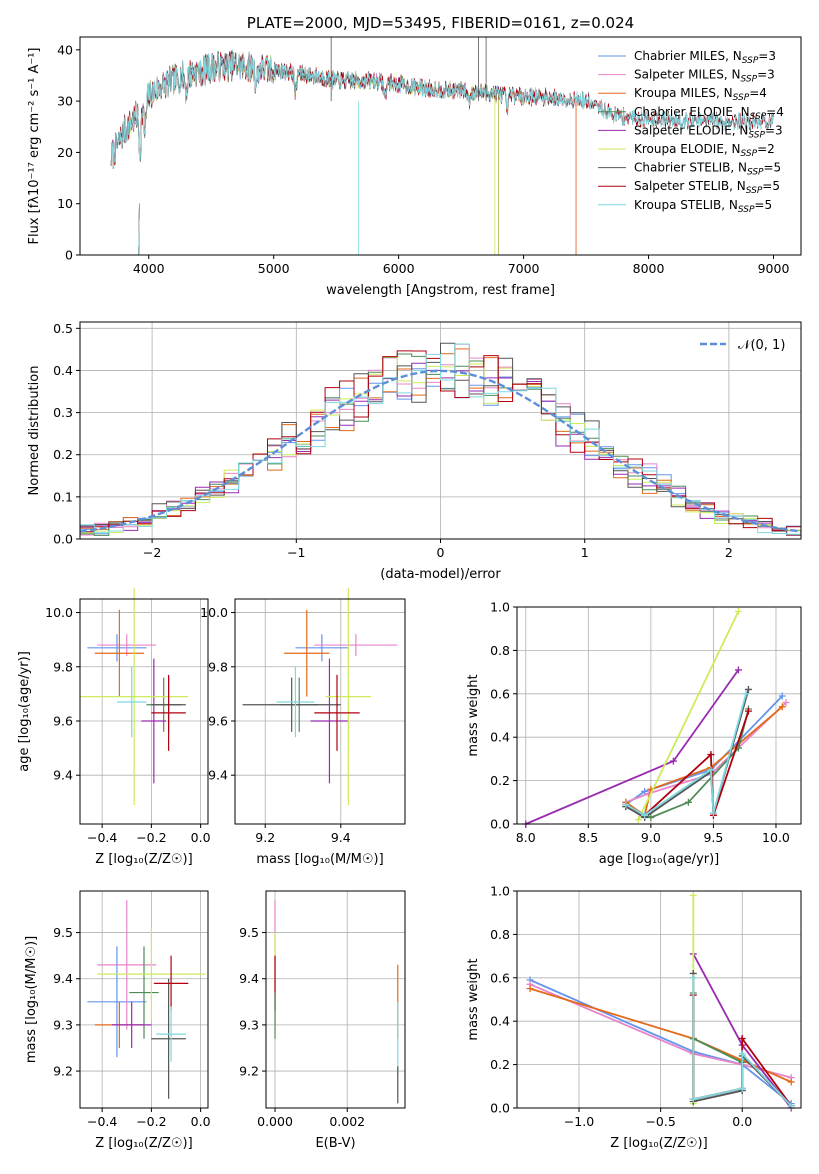  Describe the element at coordinates (673, 761) in the screenshot. I see `point-marker-salpeter_elodie` at that location.